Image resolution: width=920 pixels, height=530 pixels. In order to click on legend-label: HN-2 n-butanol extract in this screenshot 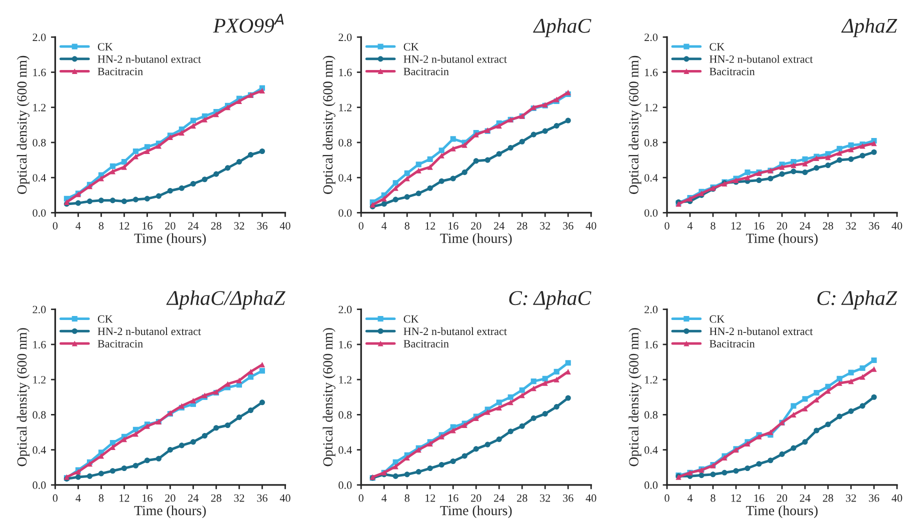, I will do `click(150, 59)`.